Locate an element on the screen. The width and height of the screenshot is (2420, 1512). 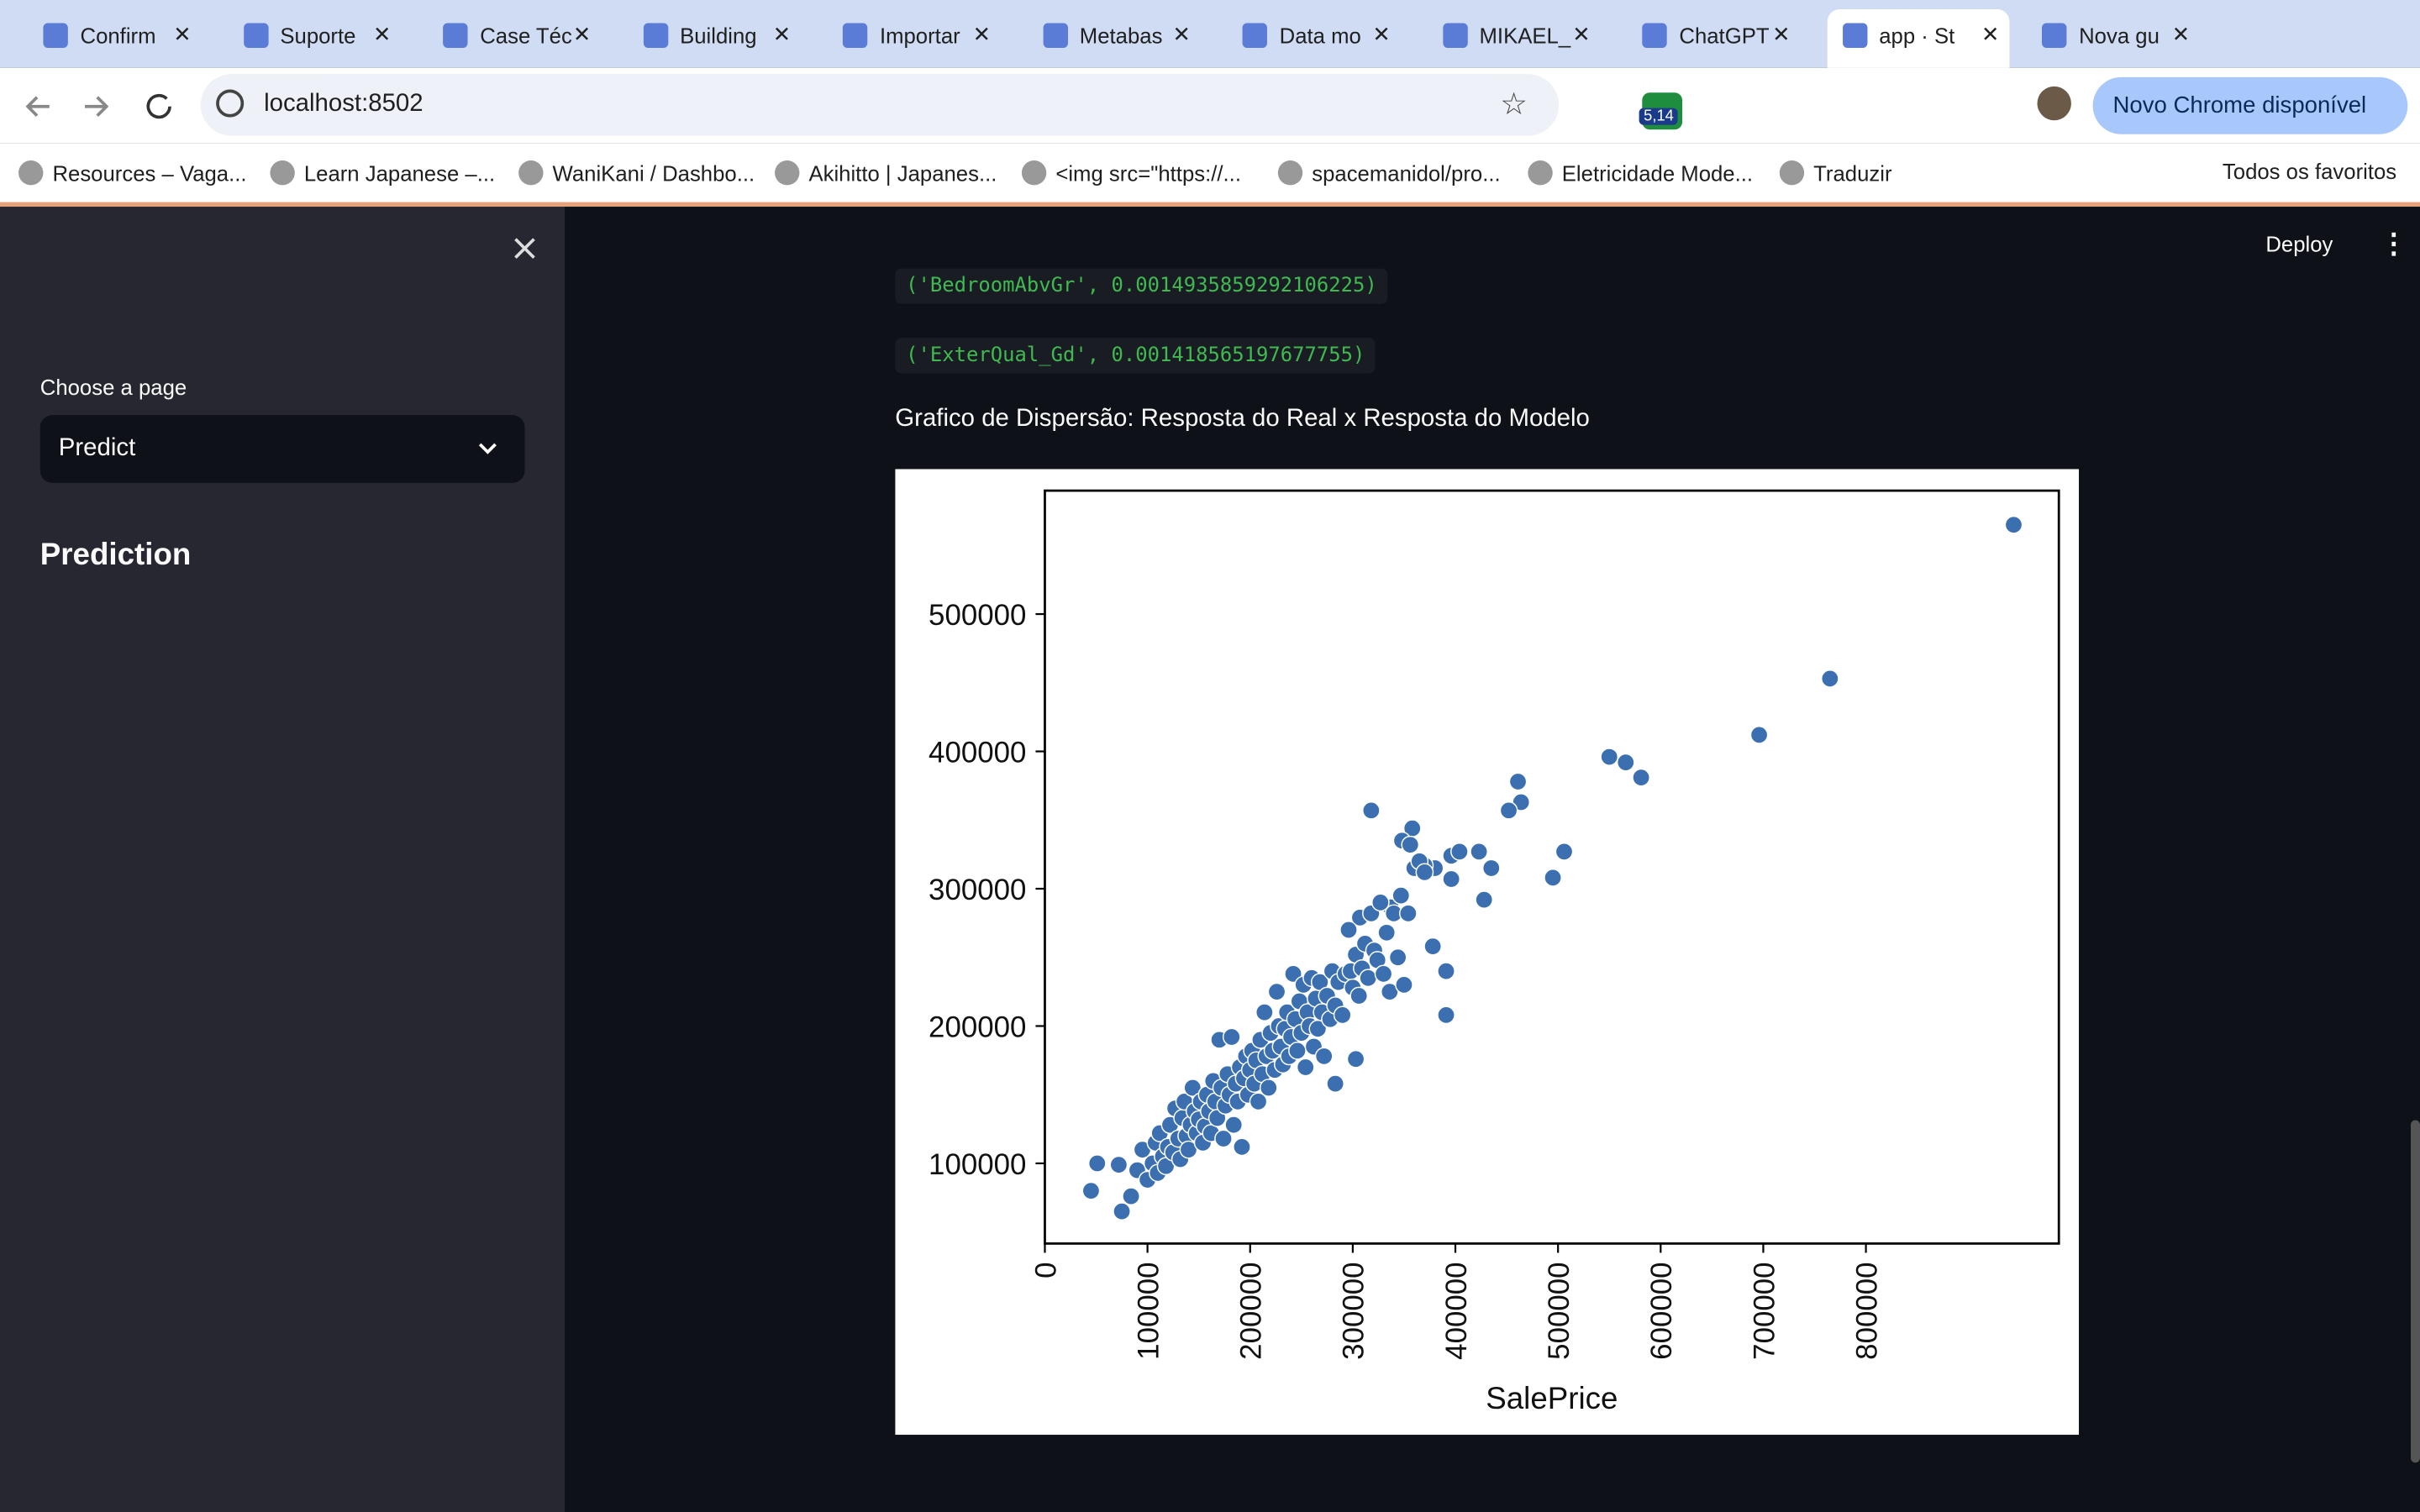
tab: Nova gu ✕ is located at coordinates (2113, 34).